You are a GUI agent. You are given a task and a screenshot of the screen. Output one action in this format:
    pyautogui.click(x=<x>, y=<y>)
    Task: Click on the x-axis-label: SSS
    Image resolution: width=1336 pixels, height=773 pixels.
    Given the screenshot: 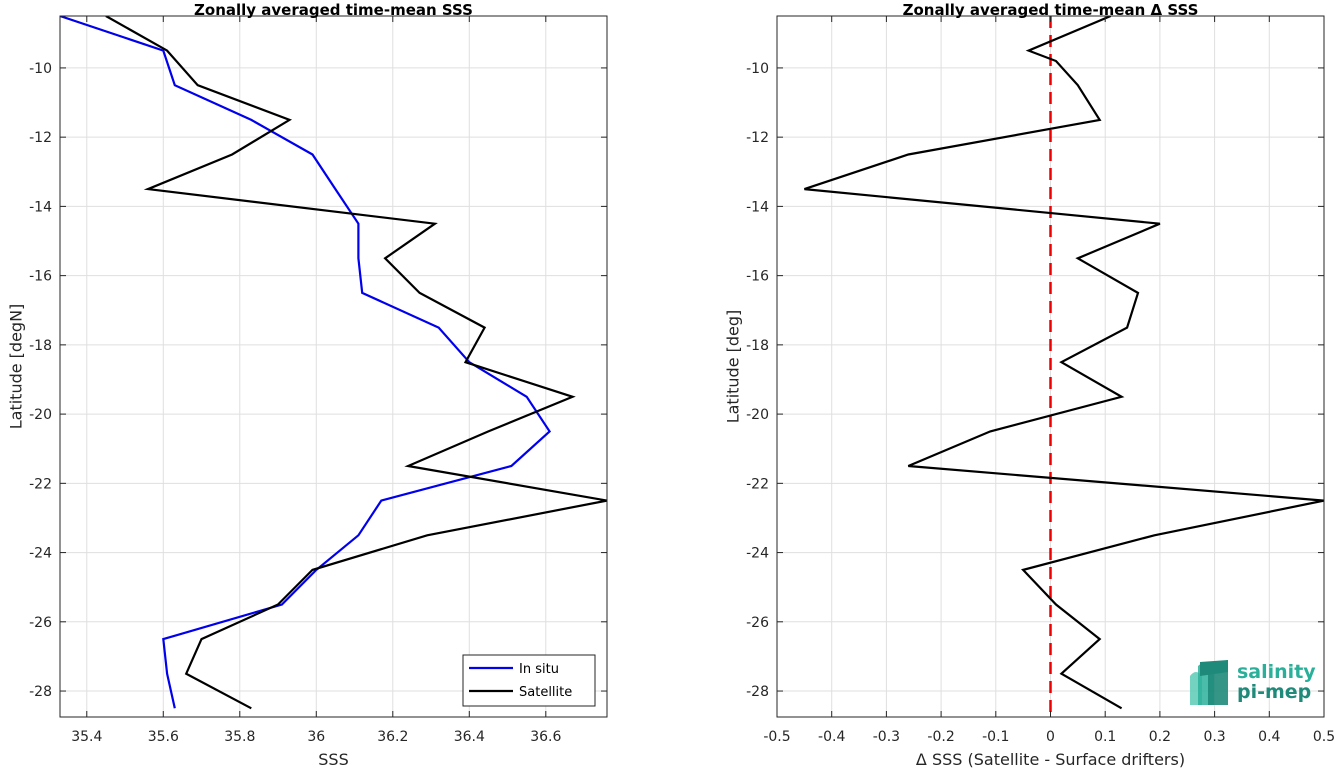 What is the action you would take?
    pyautogui.click(x=333, y=759)
    